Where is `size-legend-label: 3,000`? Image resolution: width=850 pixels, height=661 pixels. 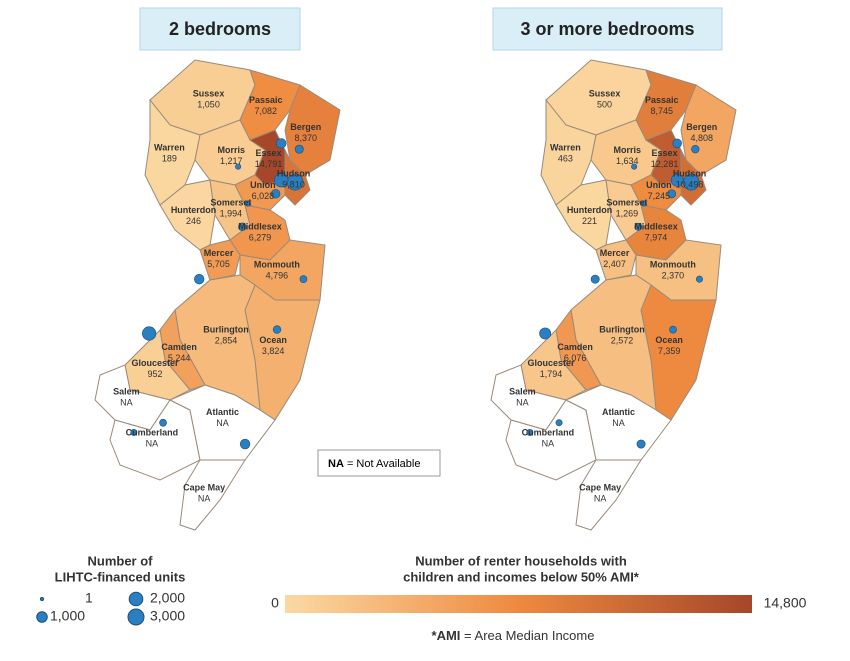 size-legend-label: 3,000 is located at coordinates (167, 616).